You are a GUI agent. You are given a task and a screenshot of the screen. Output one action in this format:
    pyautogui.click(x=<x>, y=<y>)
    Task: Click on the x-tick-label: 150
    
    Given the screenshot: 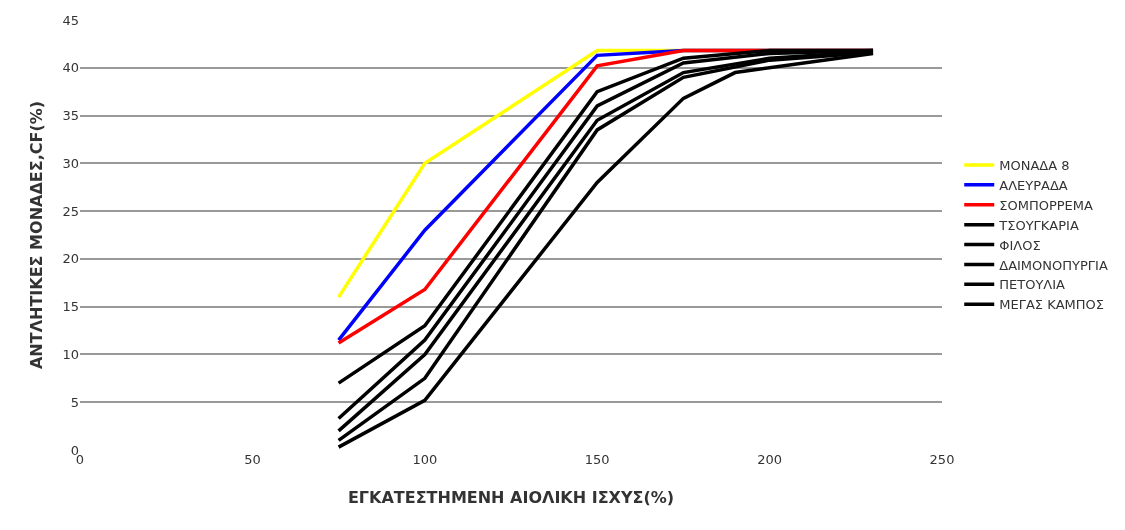 What is the action you would take?
    pyautogui.click(x=597, y=459)
    